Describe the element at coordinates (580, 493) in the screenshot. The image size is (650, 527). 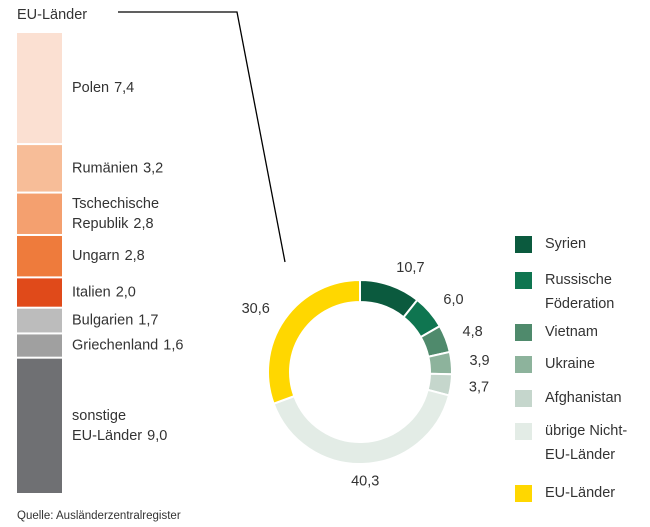
I see `legend-label: EU-Länder` at that location.